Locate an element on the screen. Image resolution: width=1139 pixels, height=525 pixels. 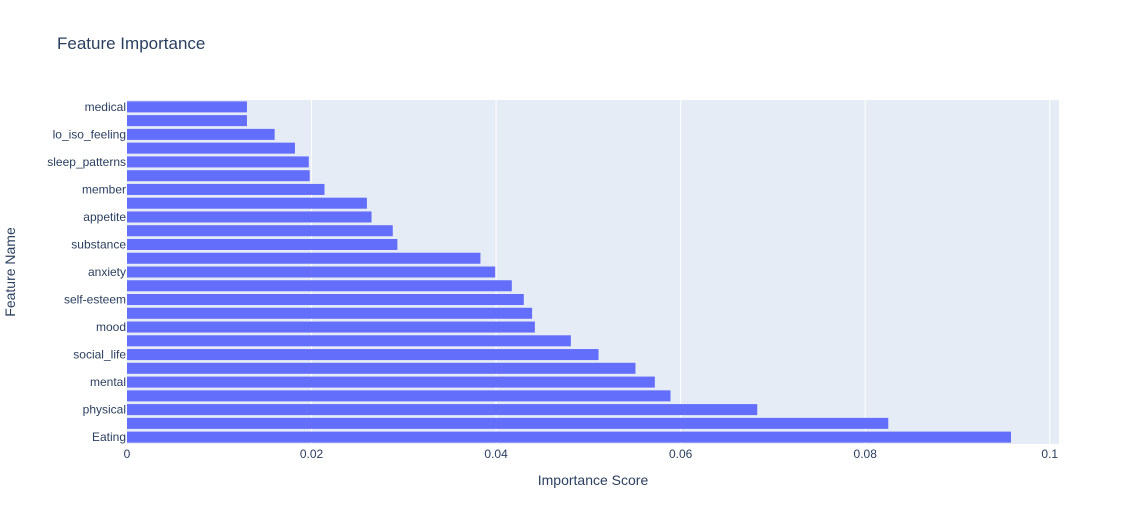
y-tick-label: social_life is located at coordinates (99, 355).